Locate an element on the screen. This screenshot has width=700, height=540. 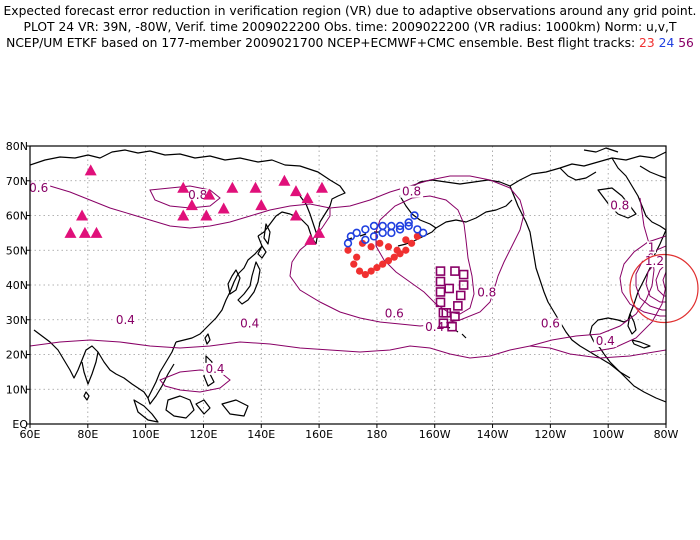
triangle-markers is located at coordinates (196, 204).